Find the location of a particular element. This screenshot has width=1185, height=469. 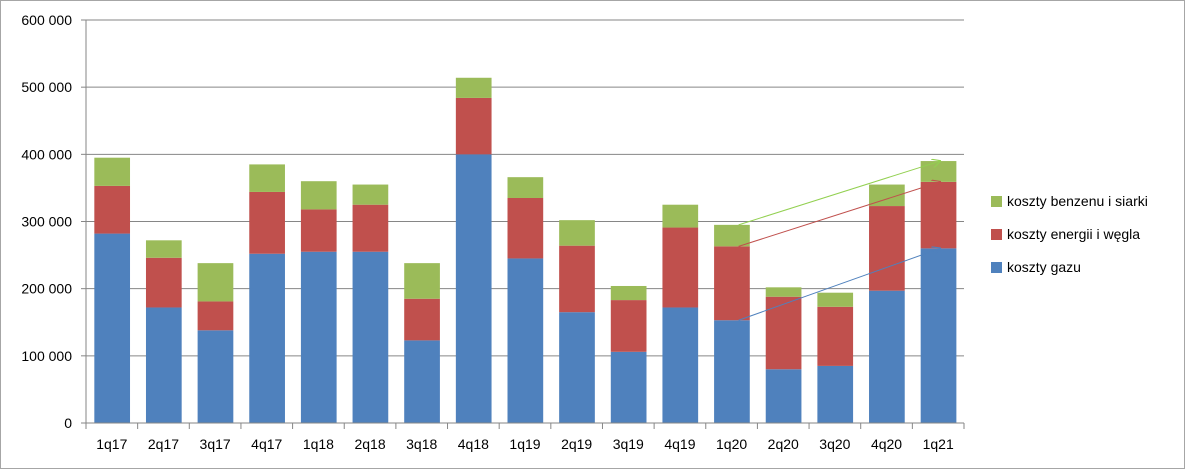

x-tick-label: 3q18 is located at coordinates (421, 444).